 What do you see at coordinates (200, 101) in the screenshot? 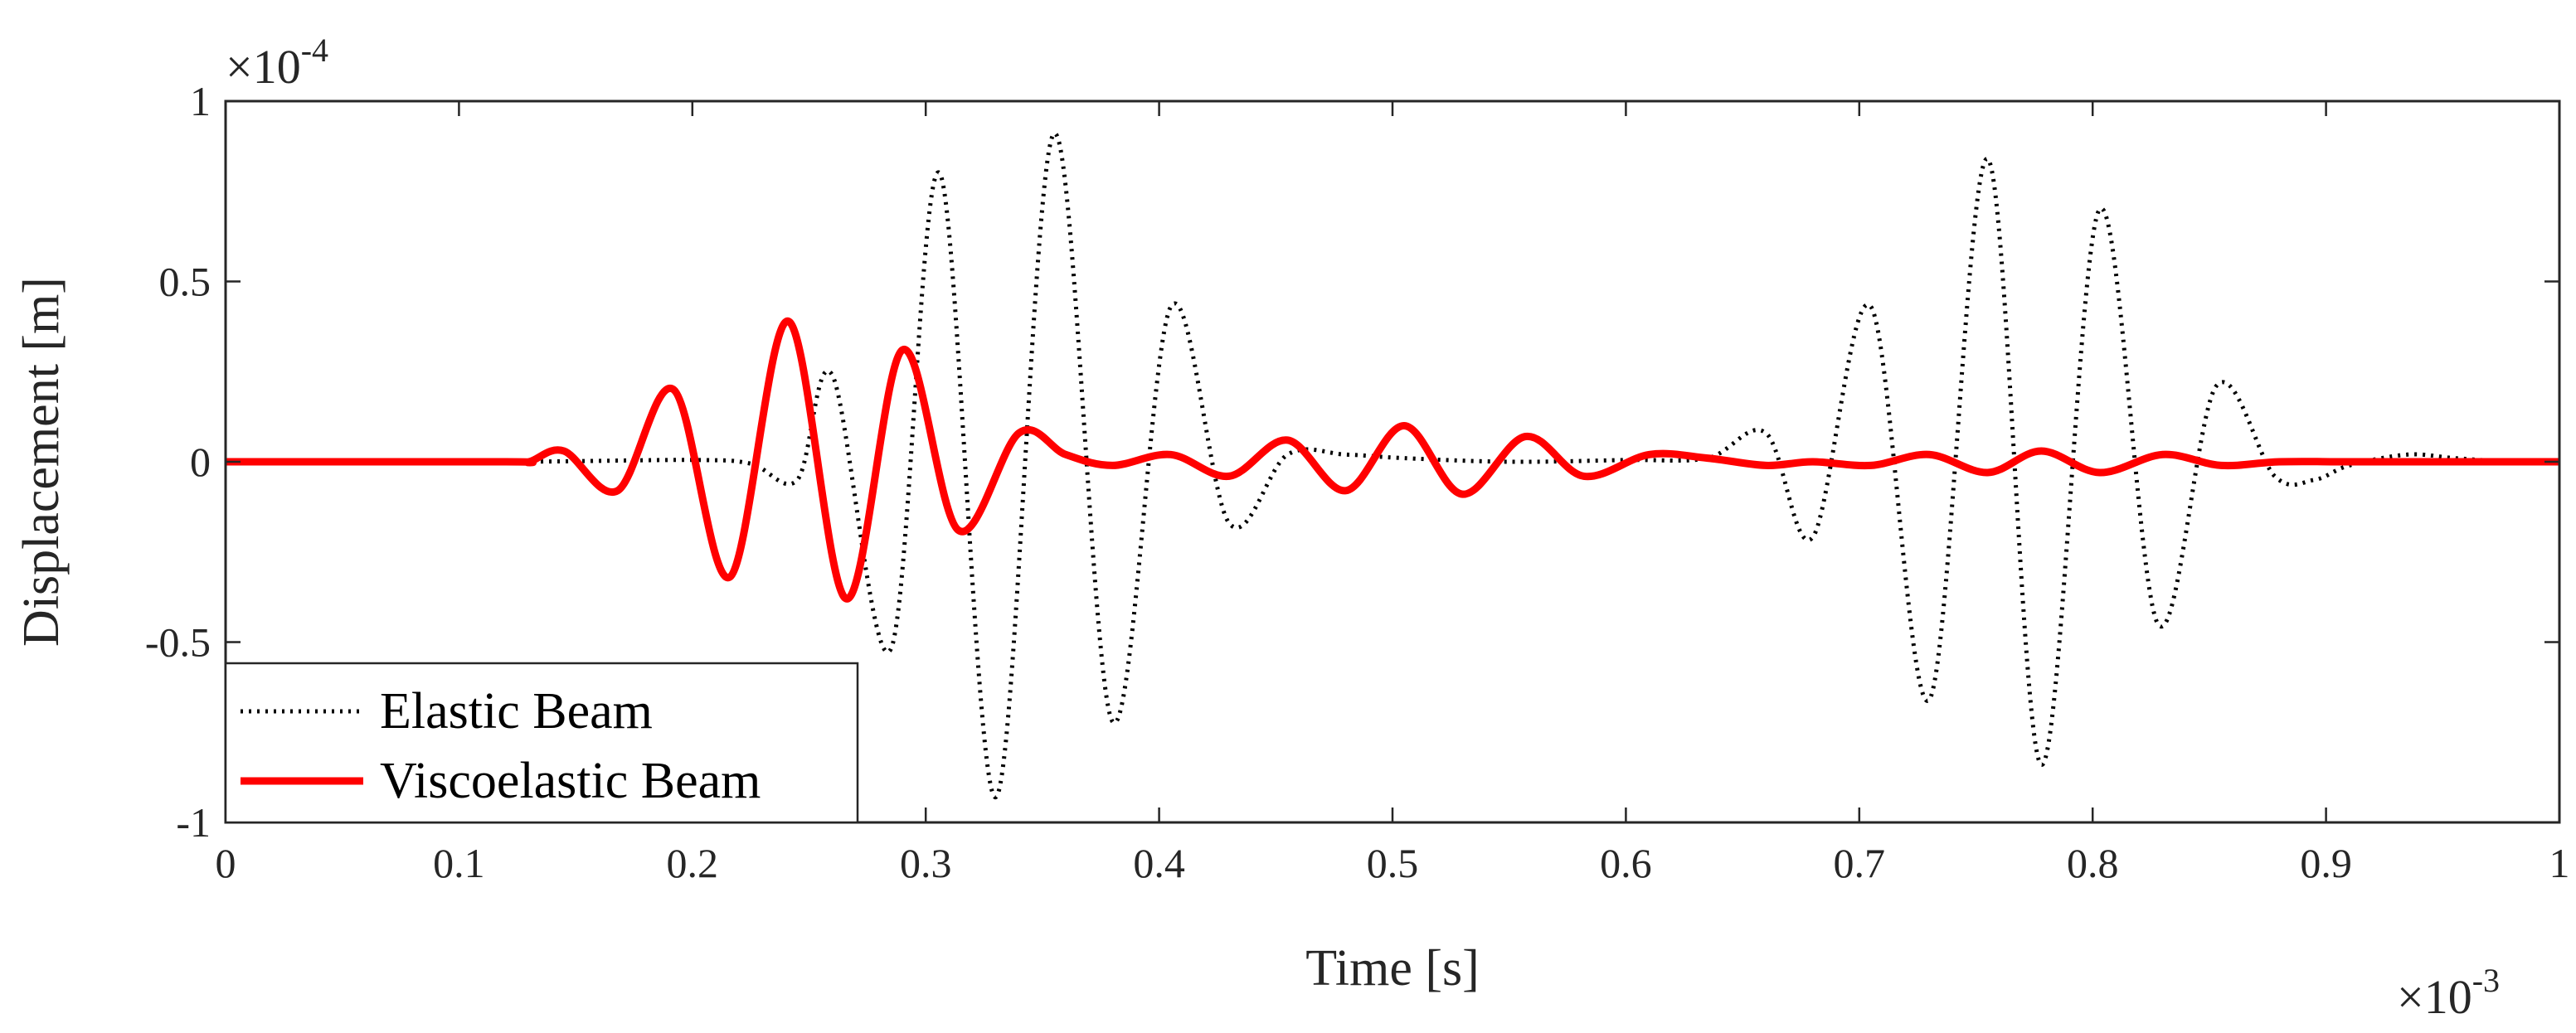
I see `y-tick-label: 1` at bounding box center [200, 101].